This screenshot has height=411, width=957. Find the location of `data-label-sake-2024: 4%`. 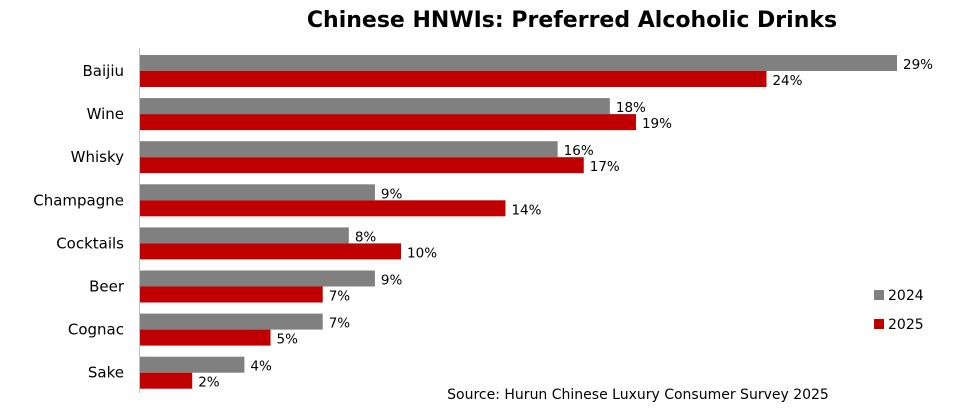

data-label-sake-2024: 4% is located at coordinates (261, 367).